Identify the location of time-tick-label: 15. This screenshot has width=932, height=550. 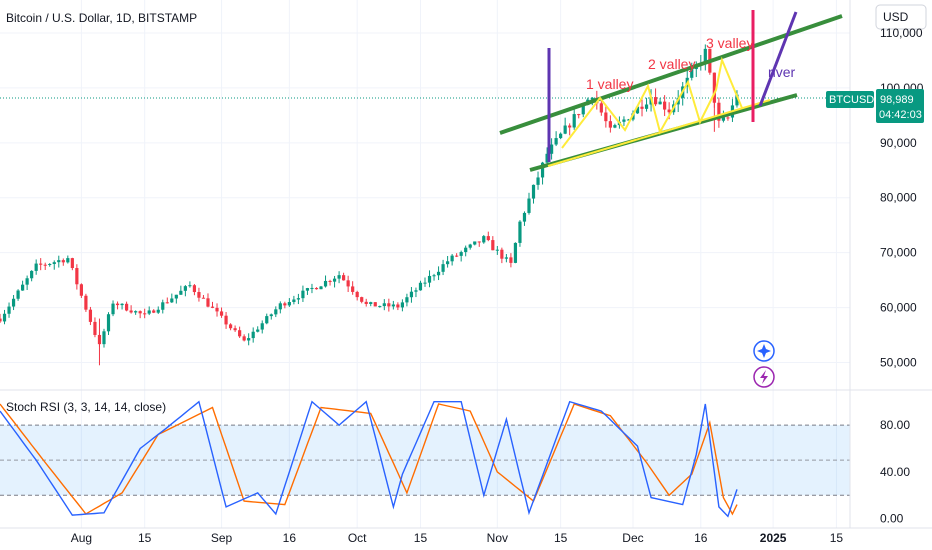
(145, 538).